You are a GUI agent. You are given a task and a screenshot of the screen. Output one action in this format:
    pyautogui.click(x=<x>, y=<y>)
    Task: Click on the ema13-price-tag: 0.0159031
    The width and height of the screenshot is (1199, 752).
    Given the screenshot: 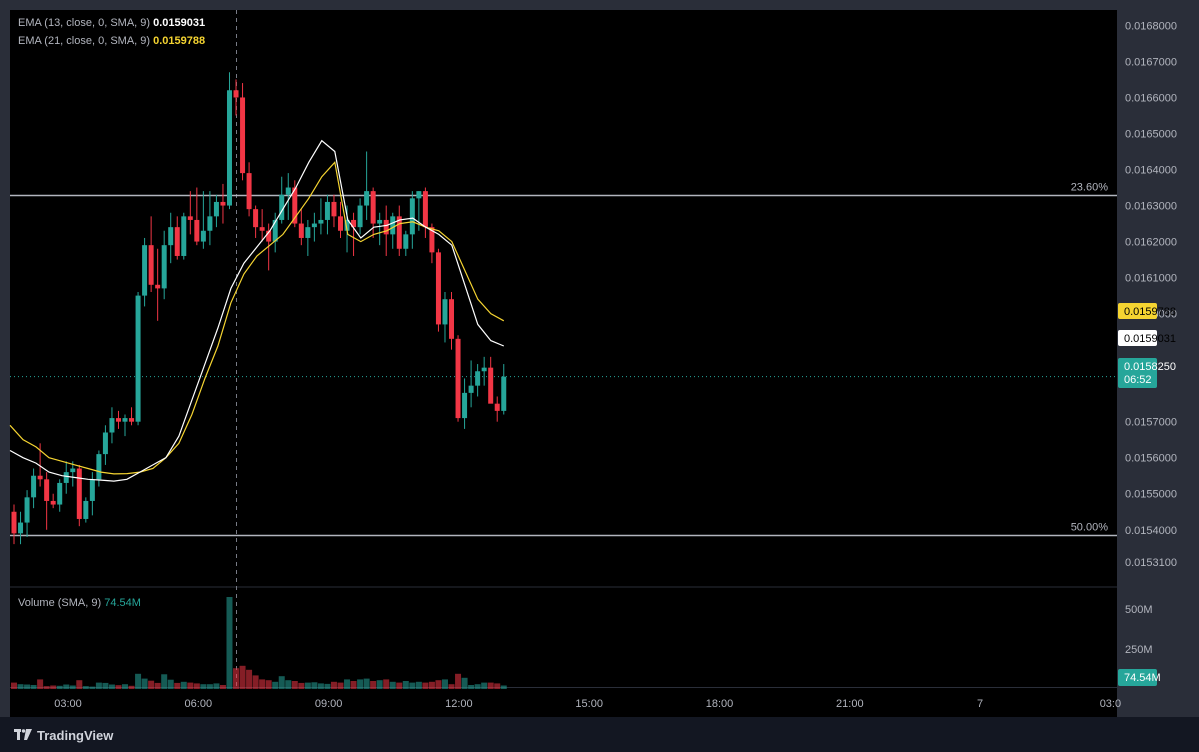 What is the action you would take?
    pyautogui.click(x=1147, y=338)
    